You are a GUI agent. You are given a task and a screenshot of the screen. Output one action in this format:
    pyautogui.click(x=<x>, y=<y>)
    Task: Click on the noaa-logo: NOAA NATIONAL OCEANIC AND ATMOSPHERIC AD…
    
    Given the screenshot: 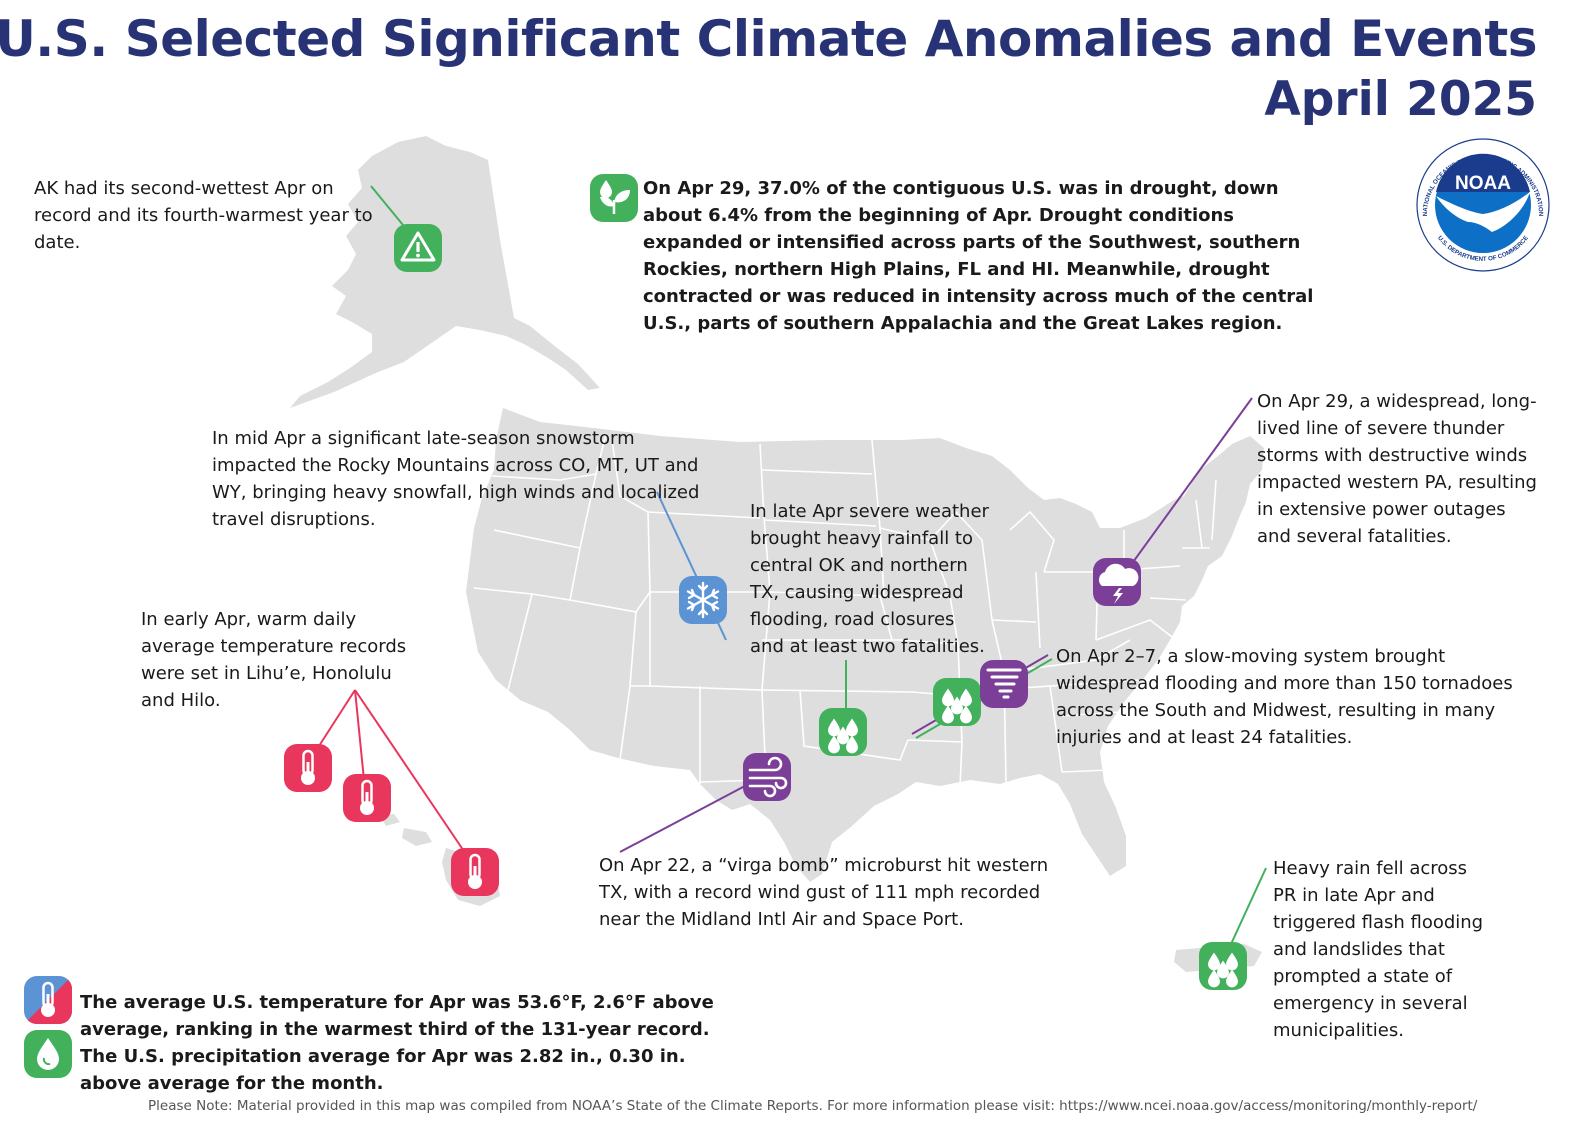 What is the action you would take?
    pyautogui.click(x=1483, y=205)
    